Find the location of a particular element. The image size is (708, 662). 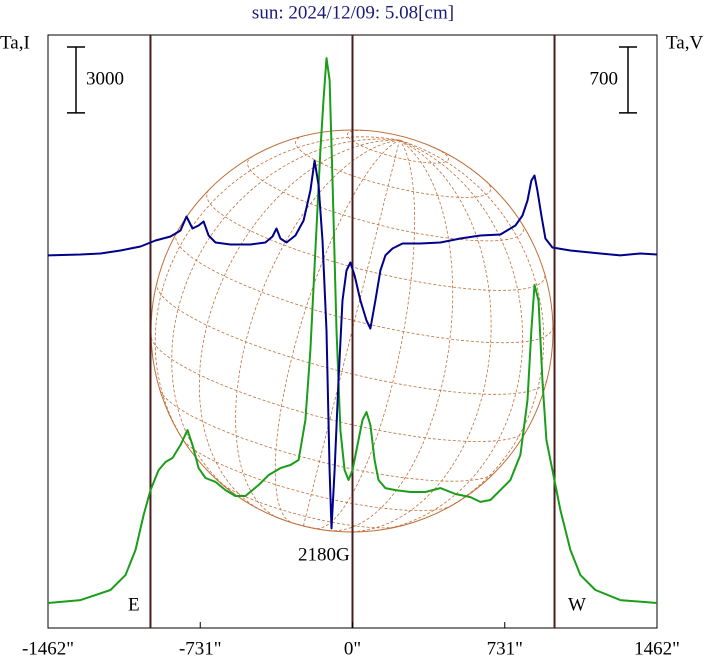

scale-bar-label: 700 is located at coordinates (604, 78).